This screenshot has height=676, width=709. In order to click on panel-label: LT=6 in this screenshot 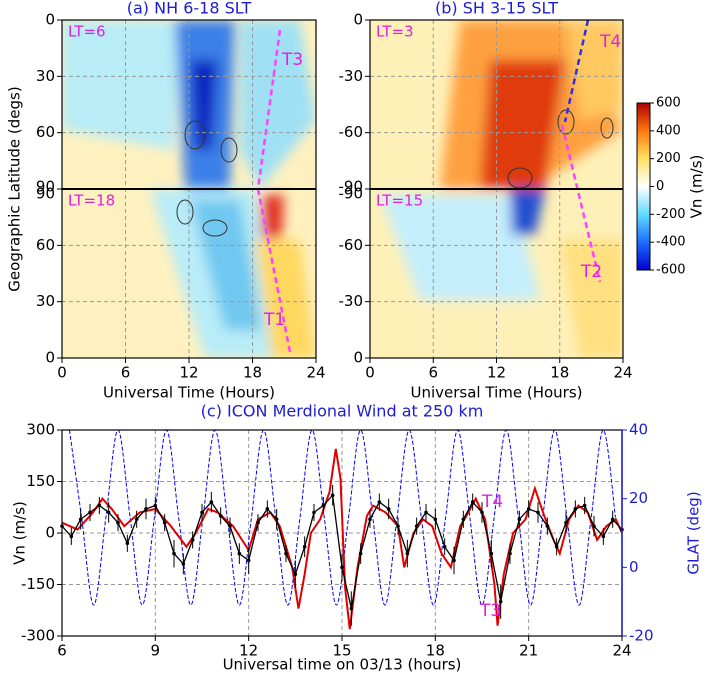, I will do `click(87, 32)`.